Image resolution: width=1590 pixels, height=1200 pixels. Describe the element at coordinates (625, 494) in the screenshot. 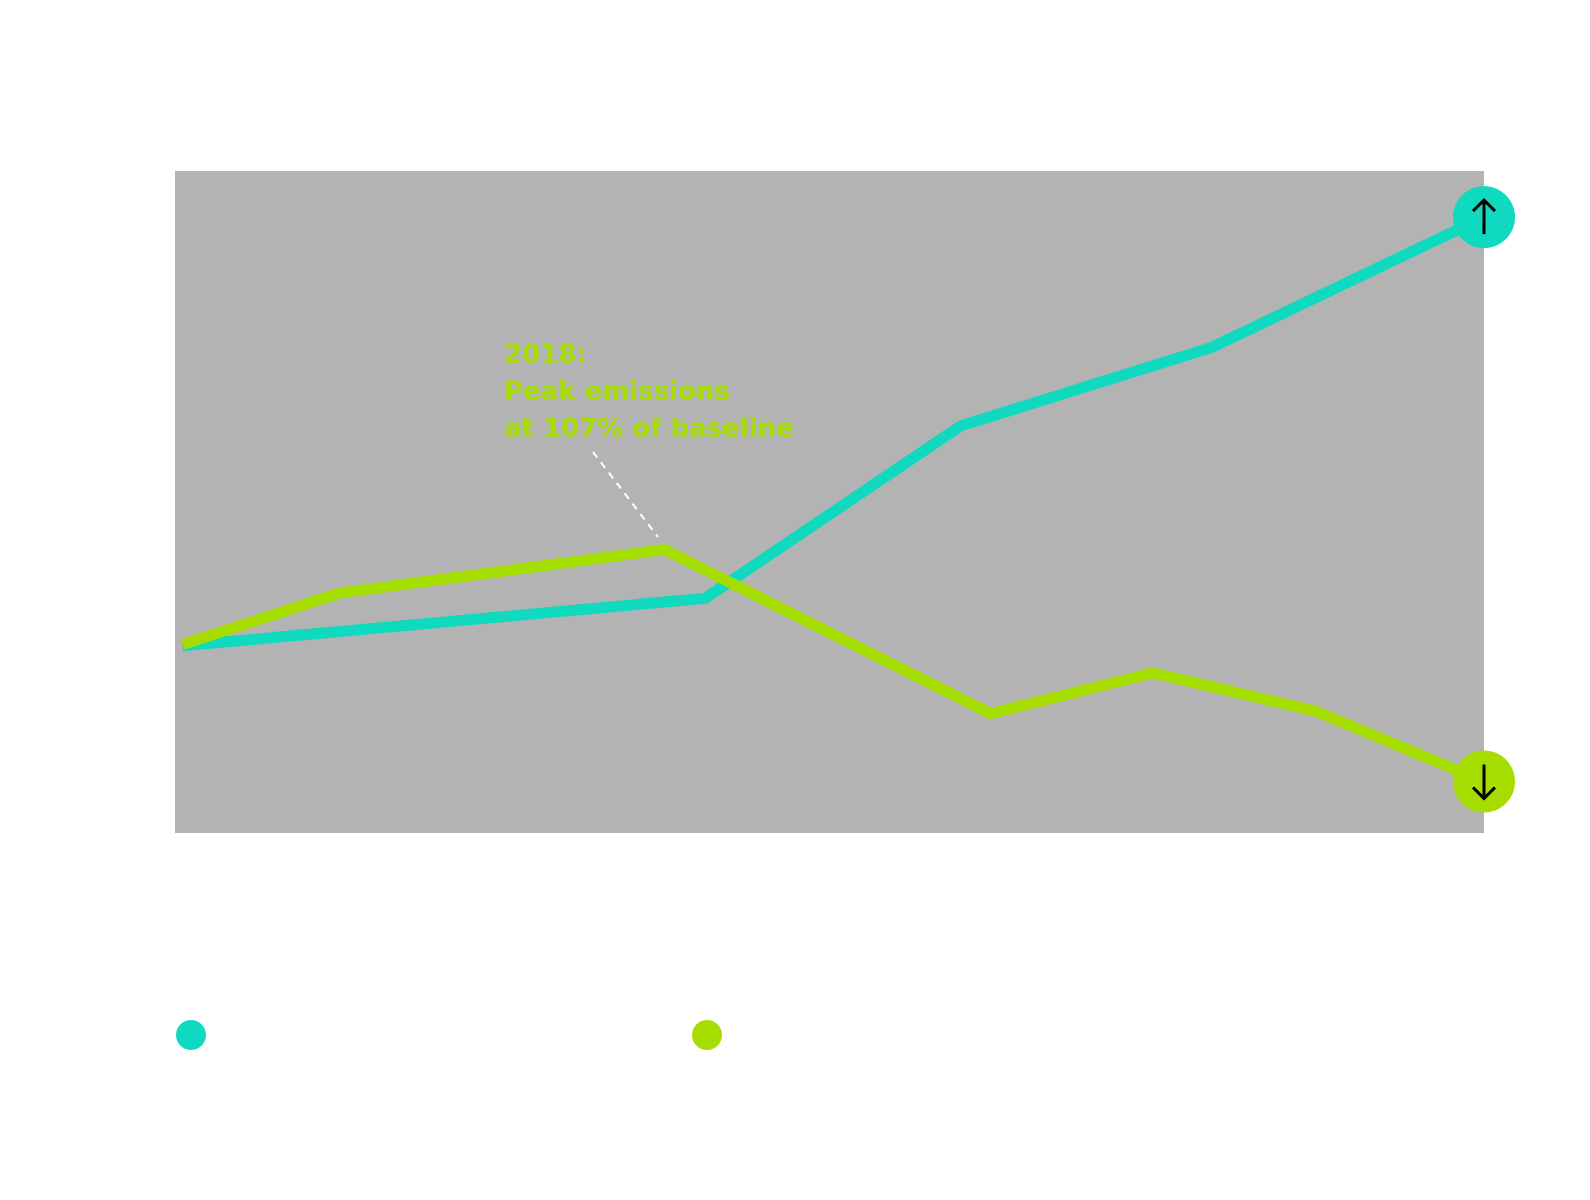

I see `annotation-leader` at that location.